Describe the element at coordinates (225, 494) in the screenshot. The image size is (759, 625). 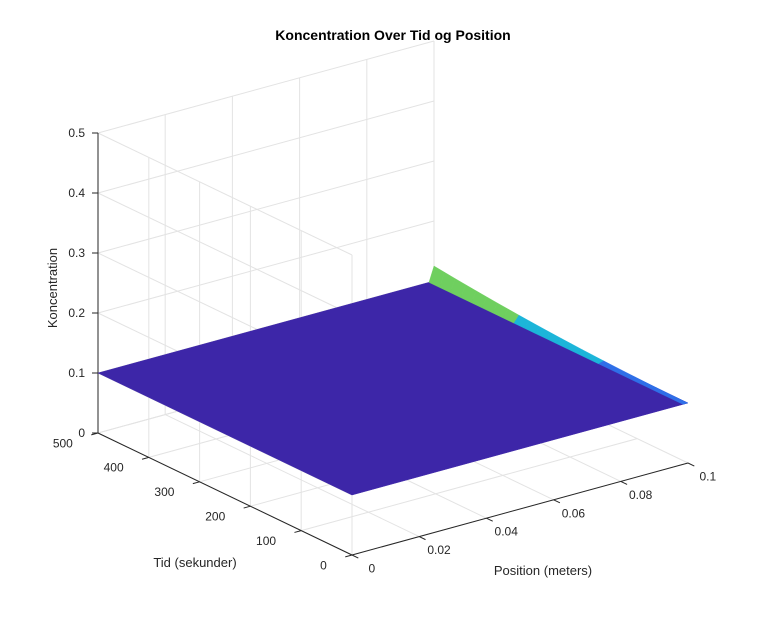
I see `y-axis-line` at that location.